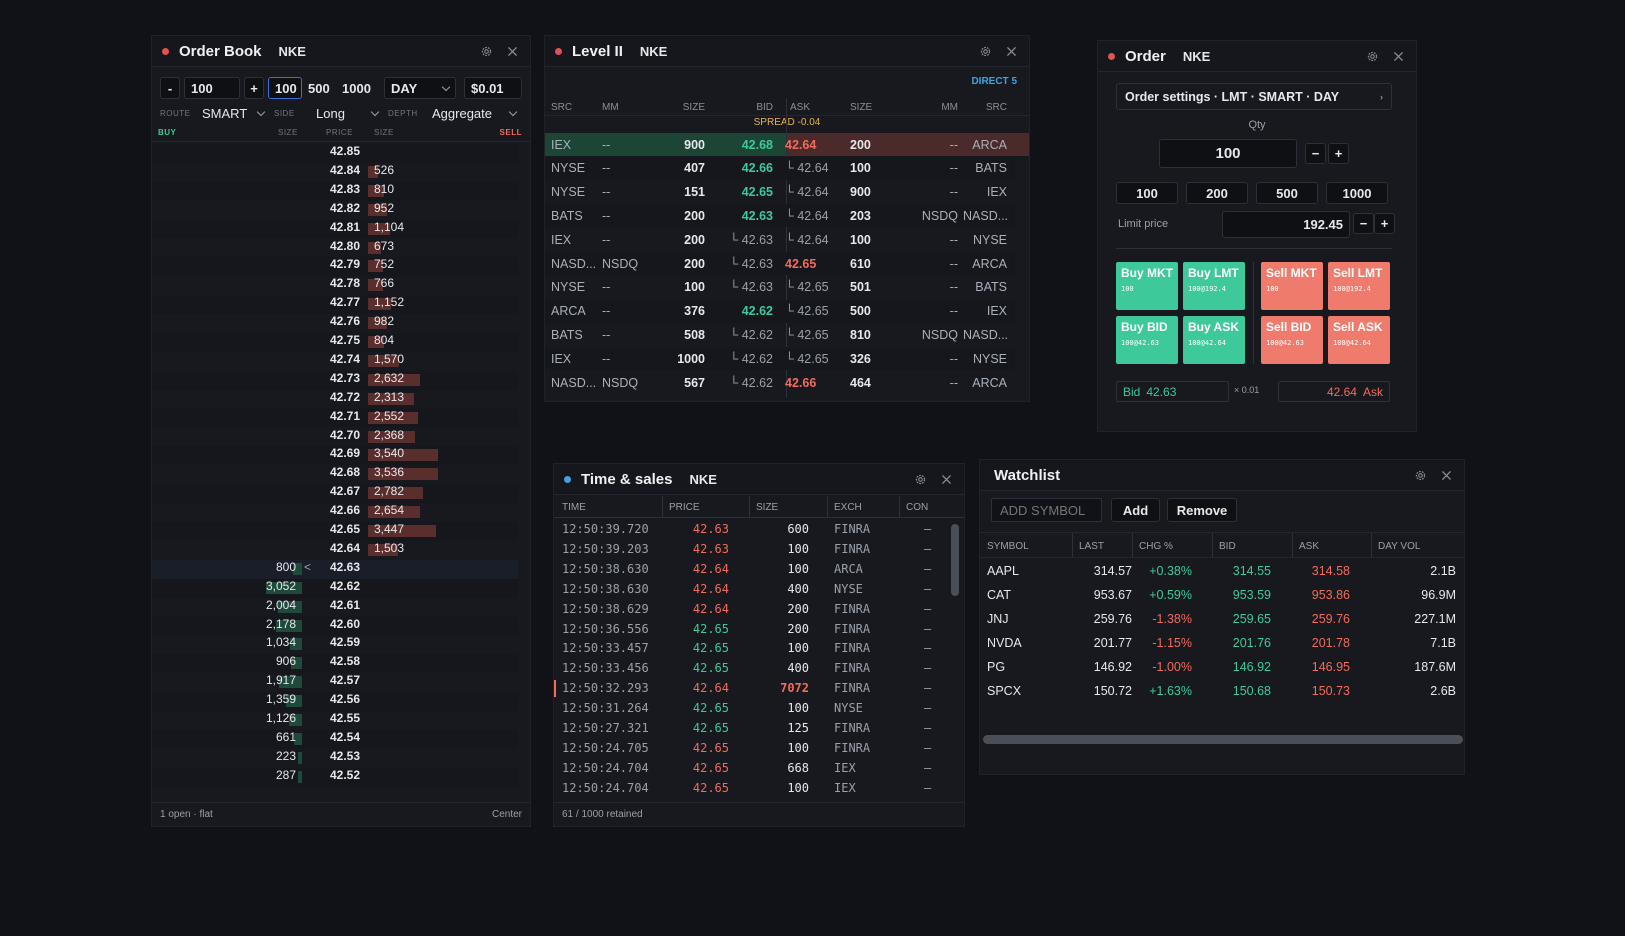 The height and width of the screenshot is (936, 1625). Describe the element at coordinates (1218, 571) in the screenshot. I see `watchlist-row: AAPL 314.57 +0.38% 314.55 314.58 2.1B` at that location.